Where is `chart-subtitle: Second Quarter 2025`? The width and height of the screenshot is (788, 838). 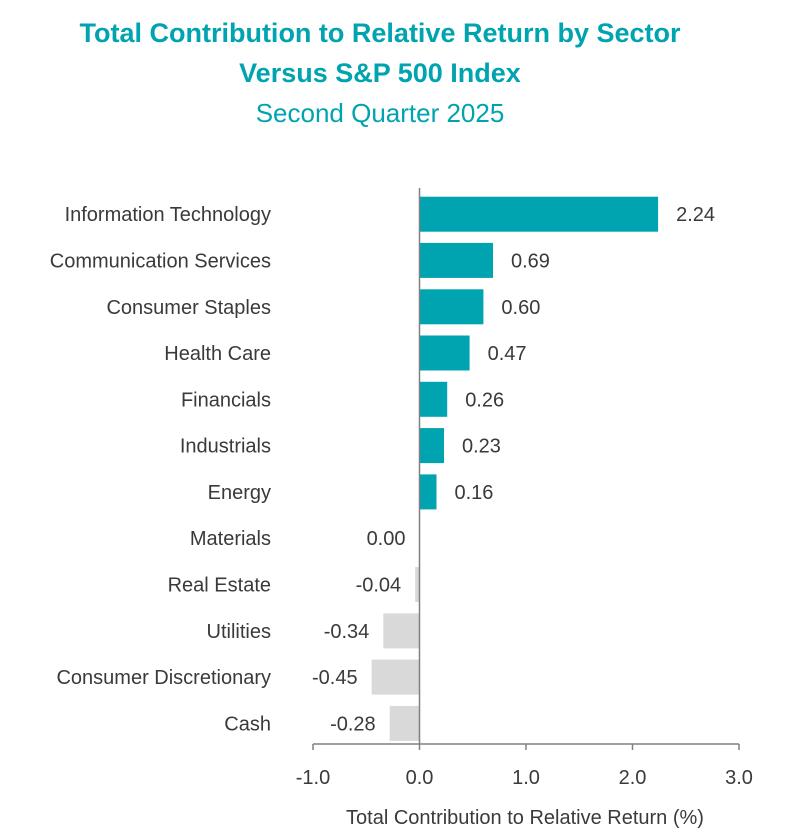
chart-subtitle: Second Quarter 2025 is located at coordinates (380, 113).